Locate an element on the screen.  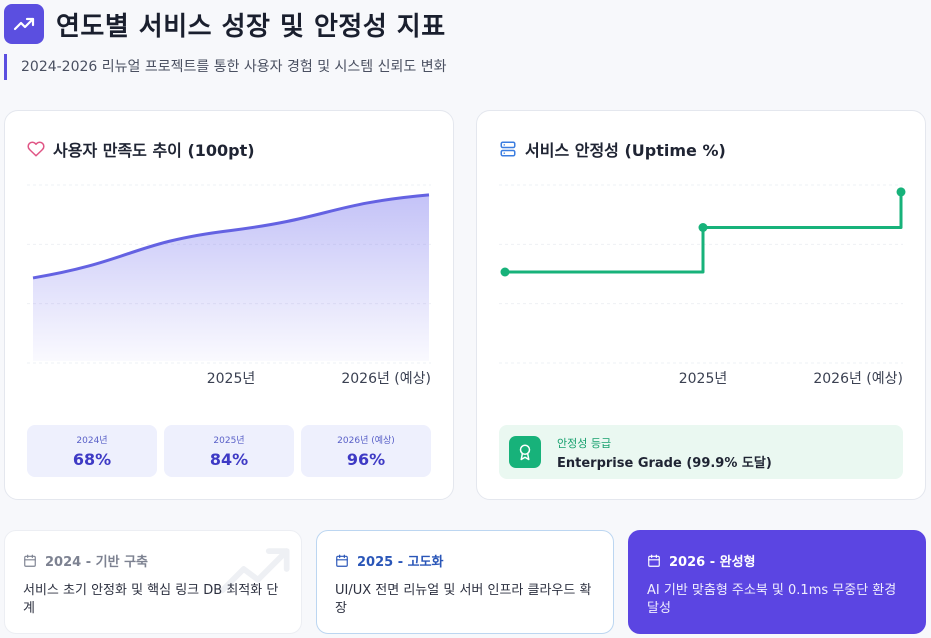
stat-2026: 2026년 (예상) 96% is located at coordinates (366, 451).